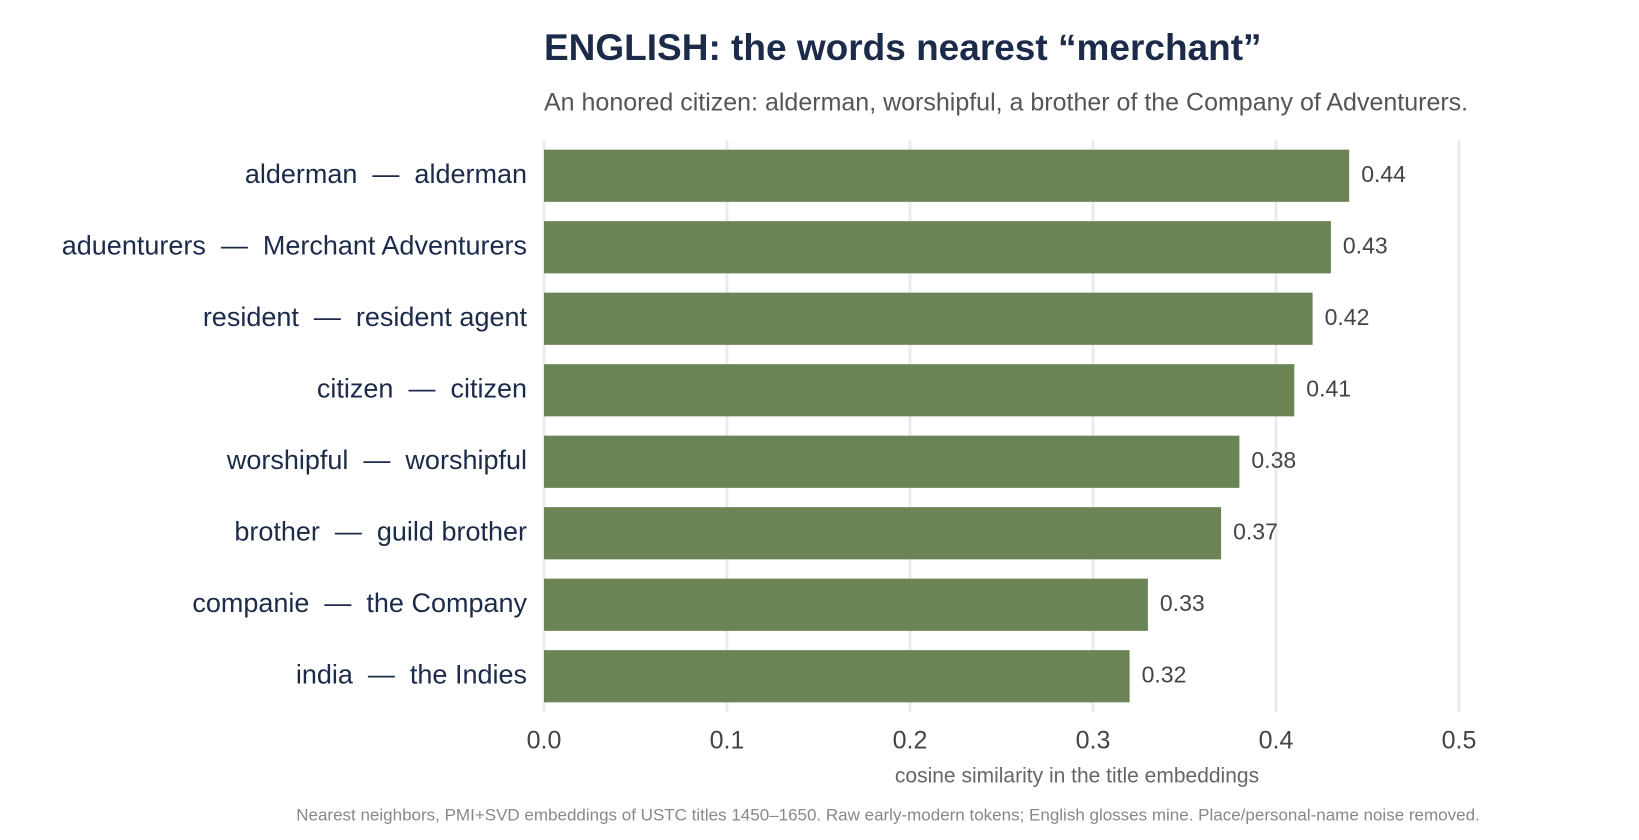 Image resolution: width=1639 pixels, height=840 pixels. I want to click on y-tick-label: citizen — citizen, so click(422, 388).